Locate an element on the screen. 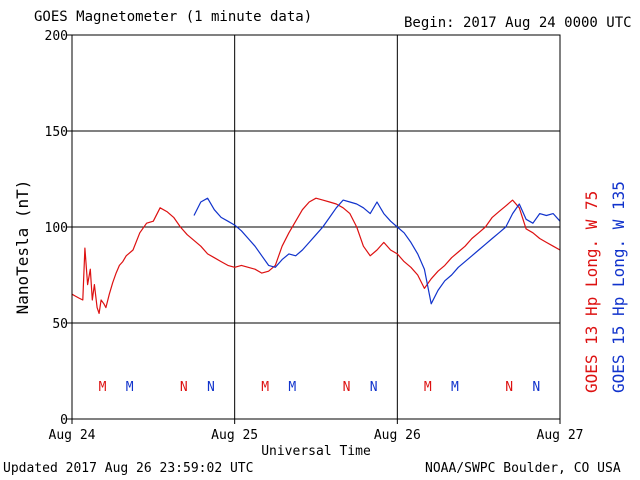 This screenshot has height=480, width=640. updated-time: Updated 2017 Aug 26 23:59:02 UTC is located at coordinates (128, 468).